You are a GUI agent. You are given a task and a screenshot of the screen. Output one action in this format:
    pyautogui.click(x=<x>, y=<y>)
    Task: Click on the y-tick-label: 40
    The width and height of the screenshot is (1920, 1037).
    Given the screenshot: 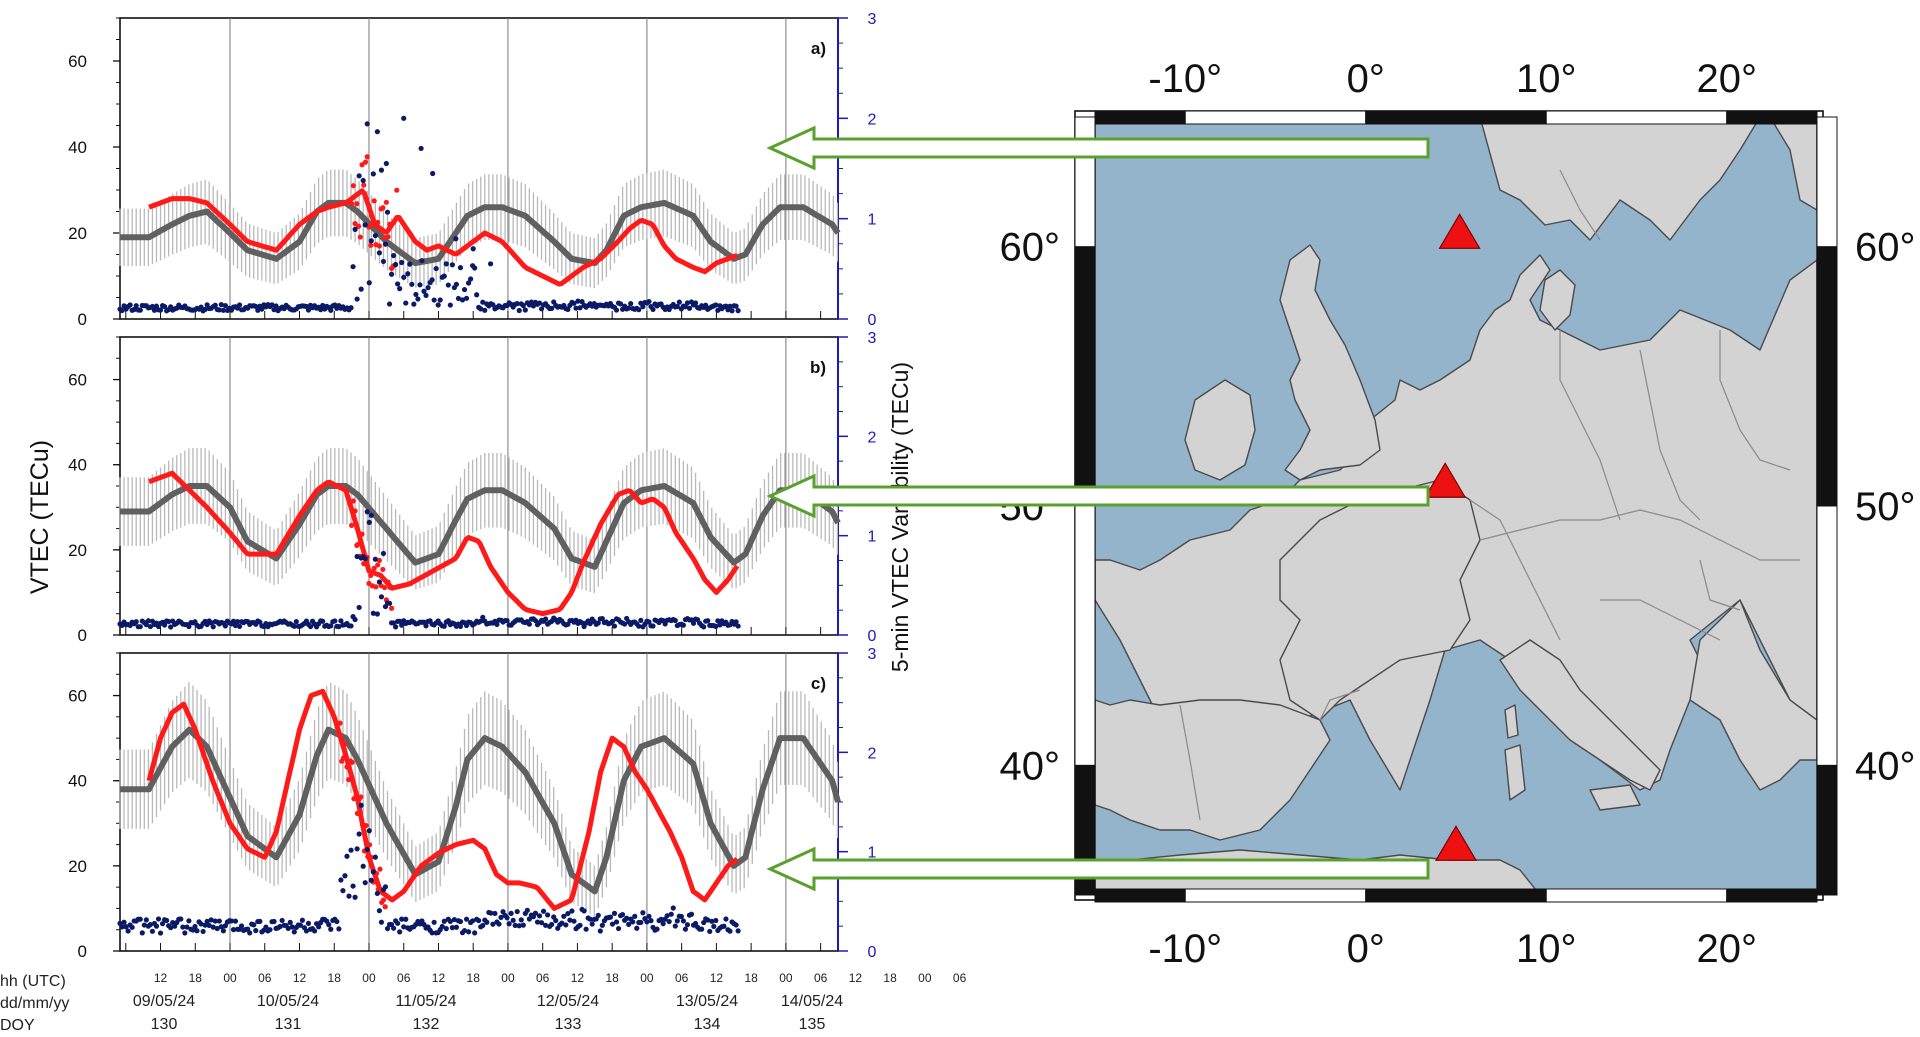 What is the action you would take?
    pyautogui.click(x=77, y=781)
    